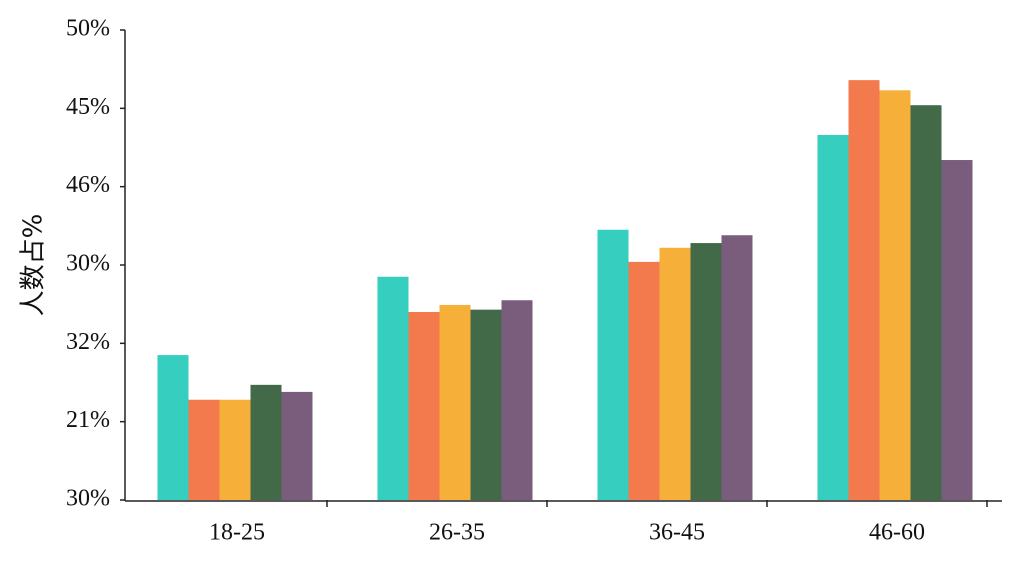  Describe the element at coordinates (88, 29) in the screenshot. I see `y-tick-label: 50%` at that location.